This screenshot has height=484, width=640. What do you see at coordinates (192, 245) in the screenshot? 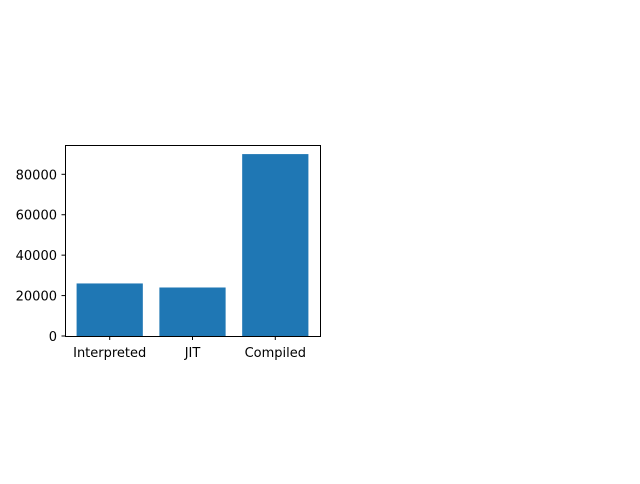
I see `bars` at bounding box center [192, 245].